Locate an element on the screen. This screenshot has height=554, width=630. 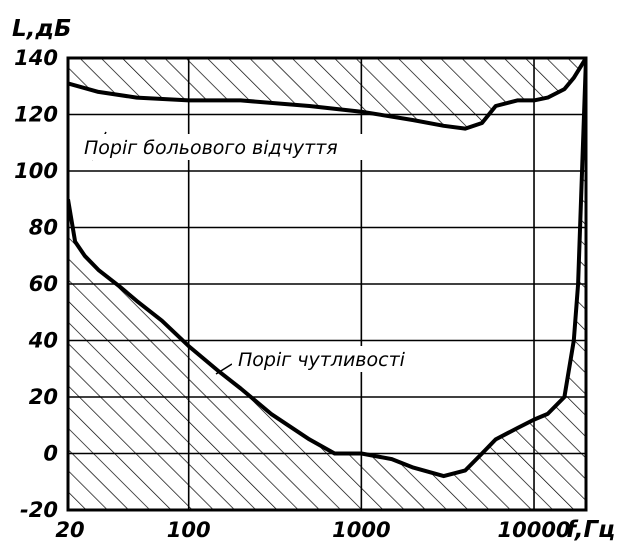
y-tick-label: 100 is located at coordinates (36, 171).